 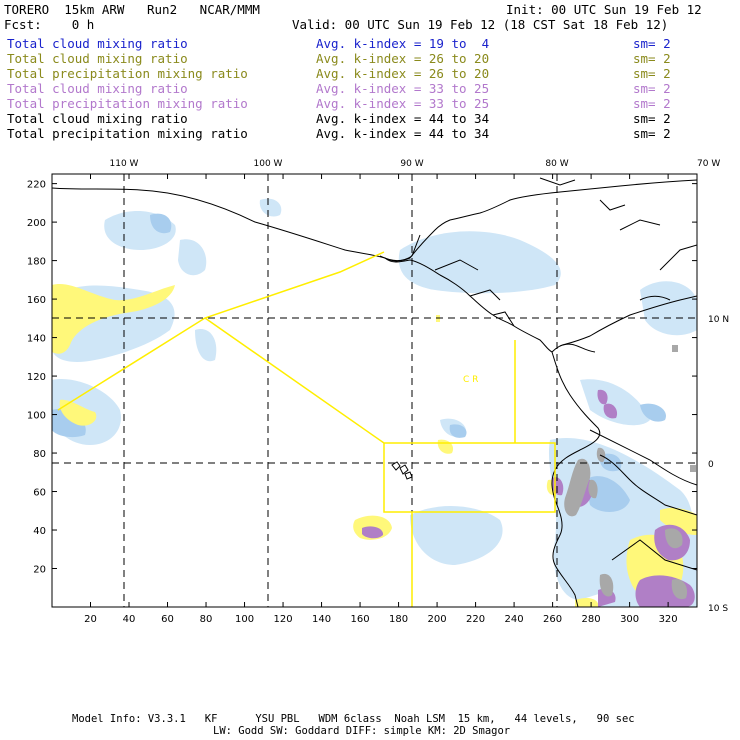 What do you see at coordinates (244, 619) in the screenshot?
I see `x-tick-label: 100` at bounding box center [244, 619].